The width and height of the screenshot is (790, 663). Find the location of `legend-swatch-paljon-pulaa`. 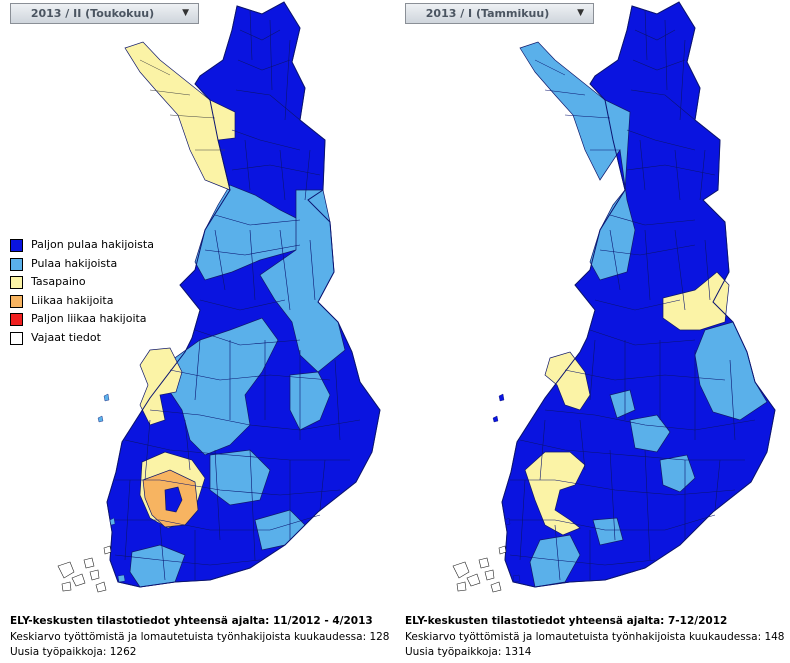

legend-swatch-paljon-pulaa is located at coordinates (16, 245).